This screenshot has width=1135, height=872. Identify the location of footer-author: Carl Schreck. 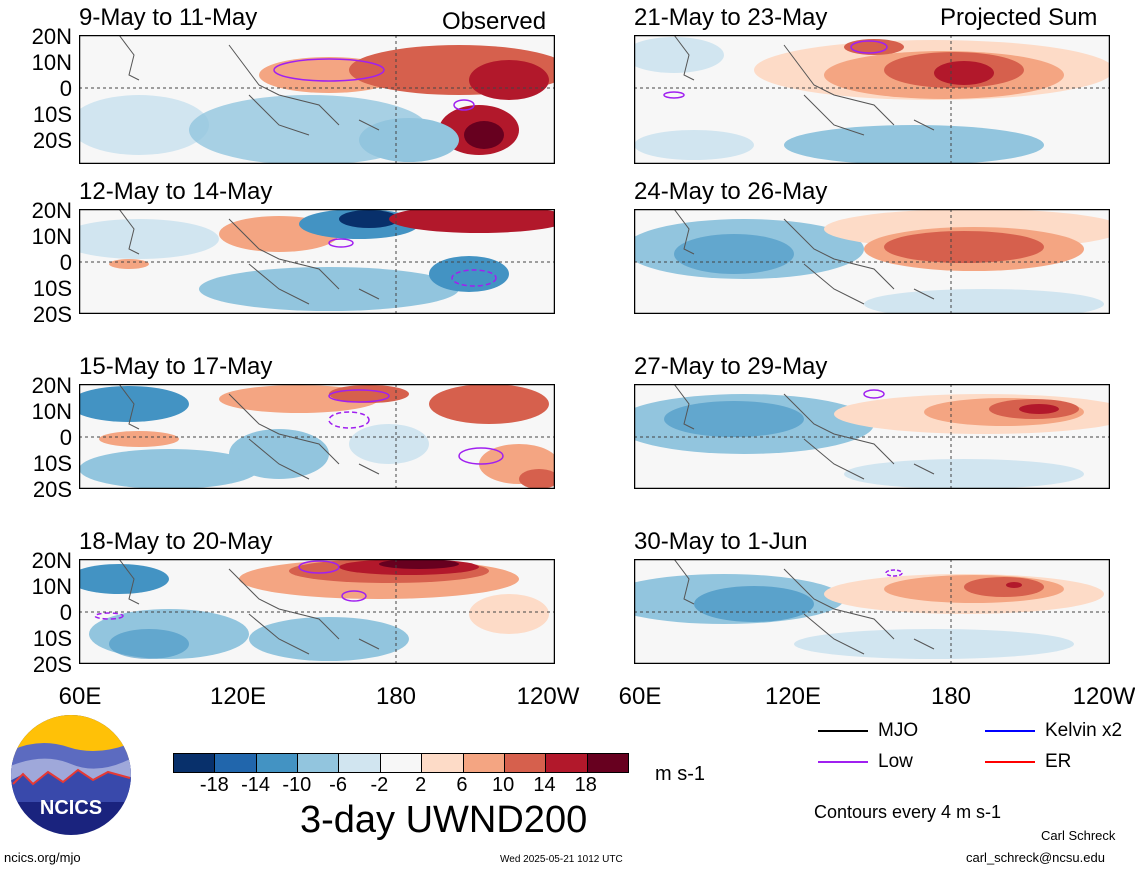
(1078, 835).